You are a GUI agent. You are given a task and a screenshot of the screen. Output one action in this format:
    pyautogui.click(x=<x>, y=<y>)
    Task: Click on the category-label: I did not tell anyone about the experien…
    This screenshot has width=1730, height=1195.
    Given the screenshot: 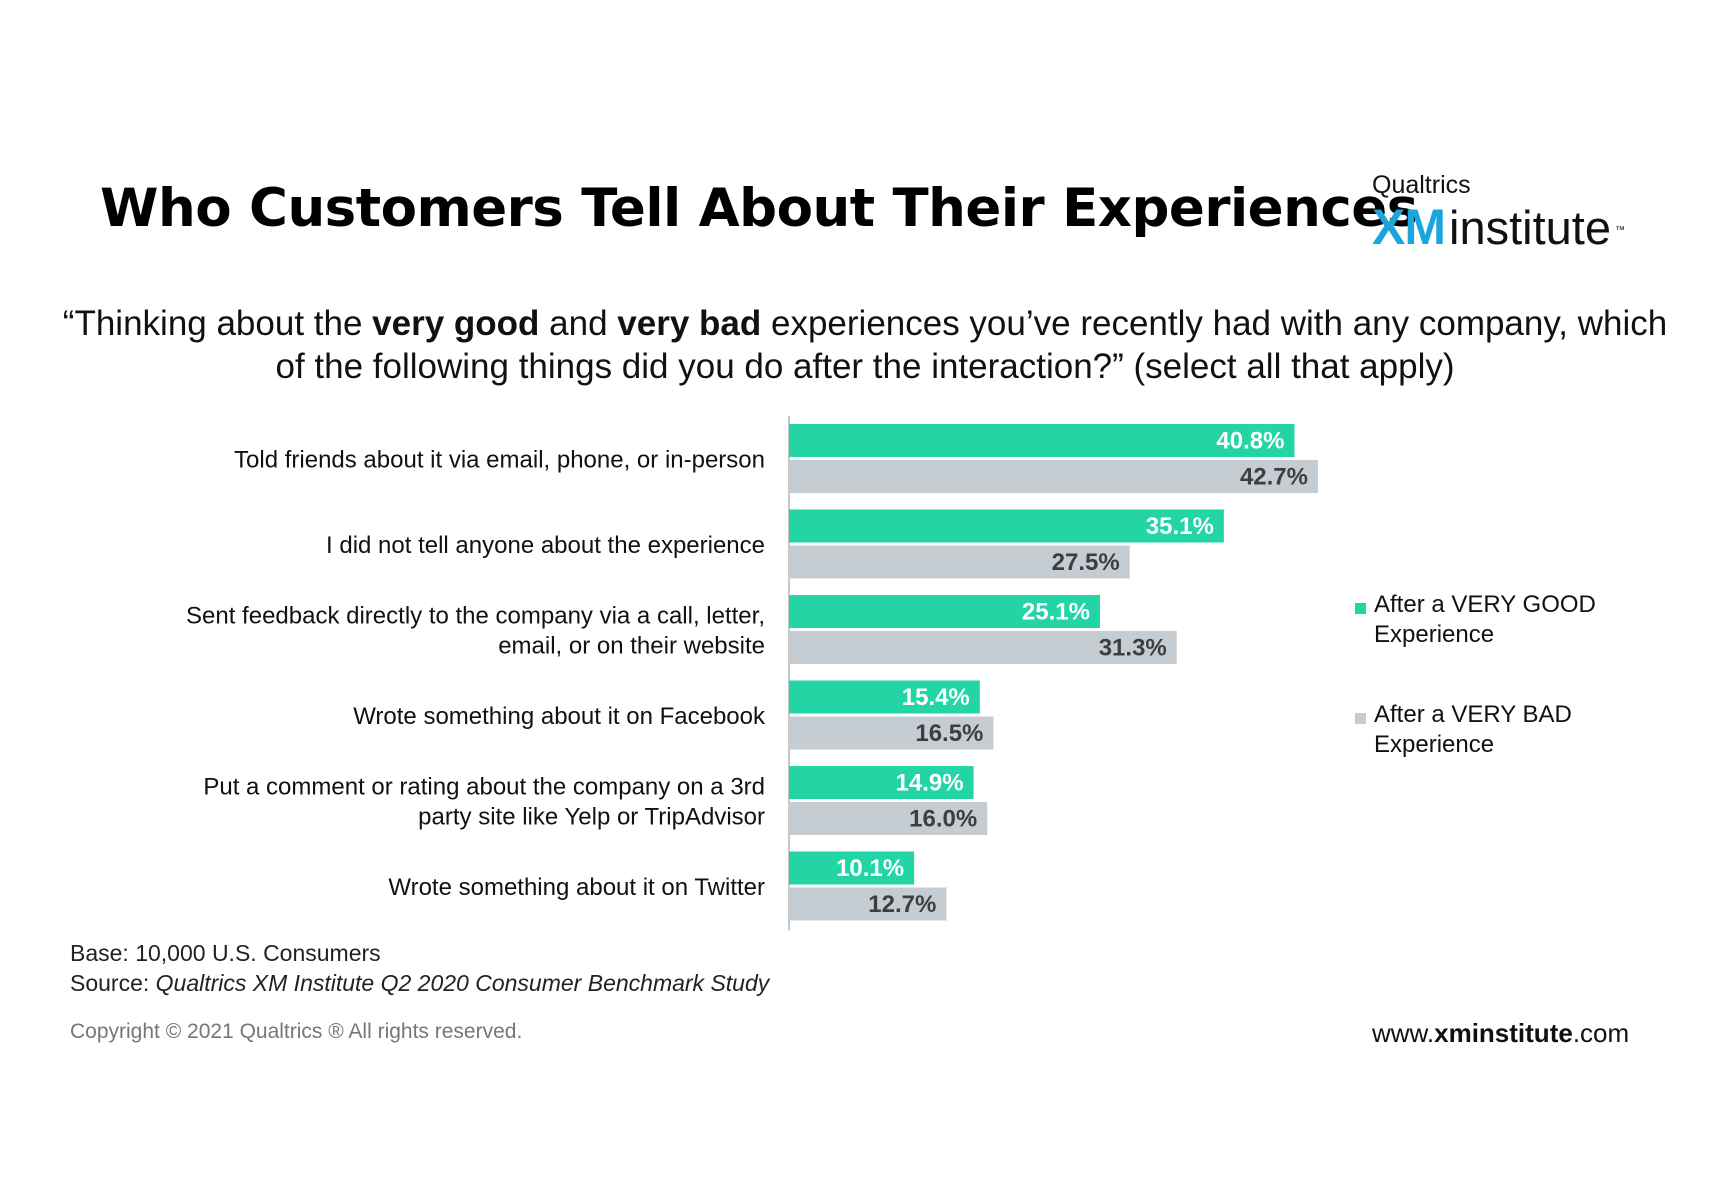 What is the action you would take?
    pyautogui.click(x=545, y=545)
    